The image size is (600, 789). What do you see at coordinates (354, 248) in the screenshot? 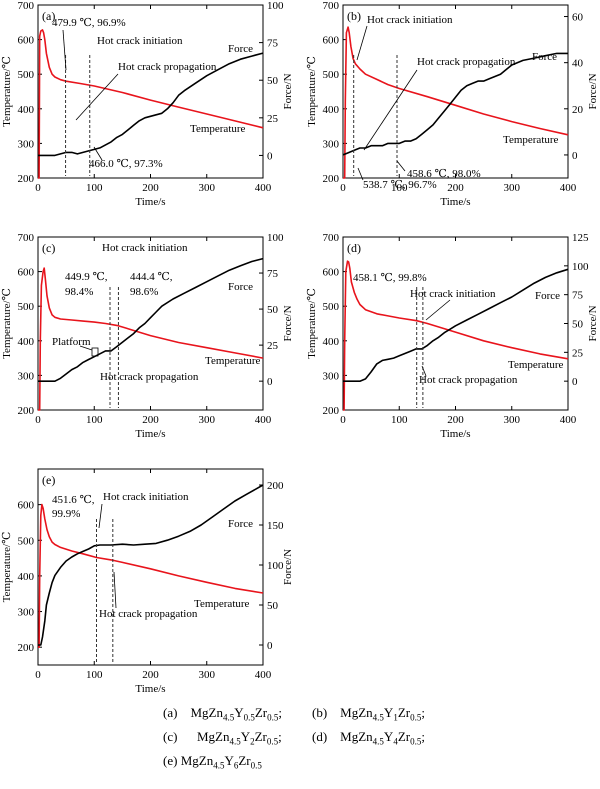
I see `panel-label: (d)` at bounding box center [354, 248].